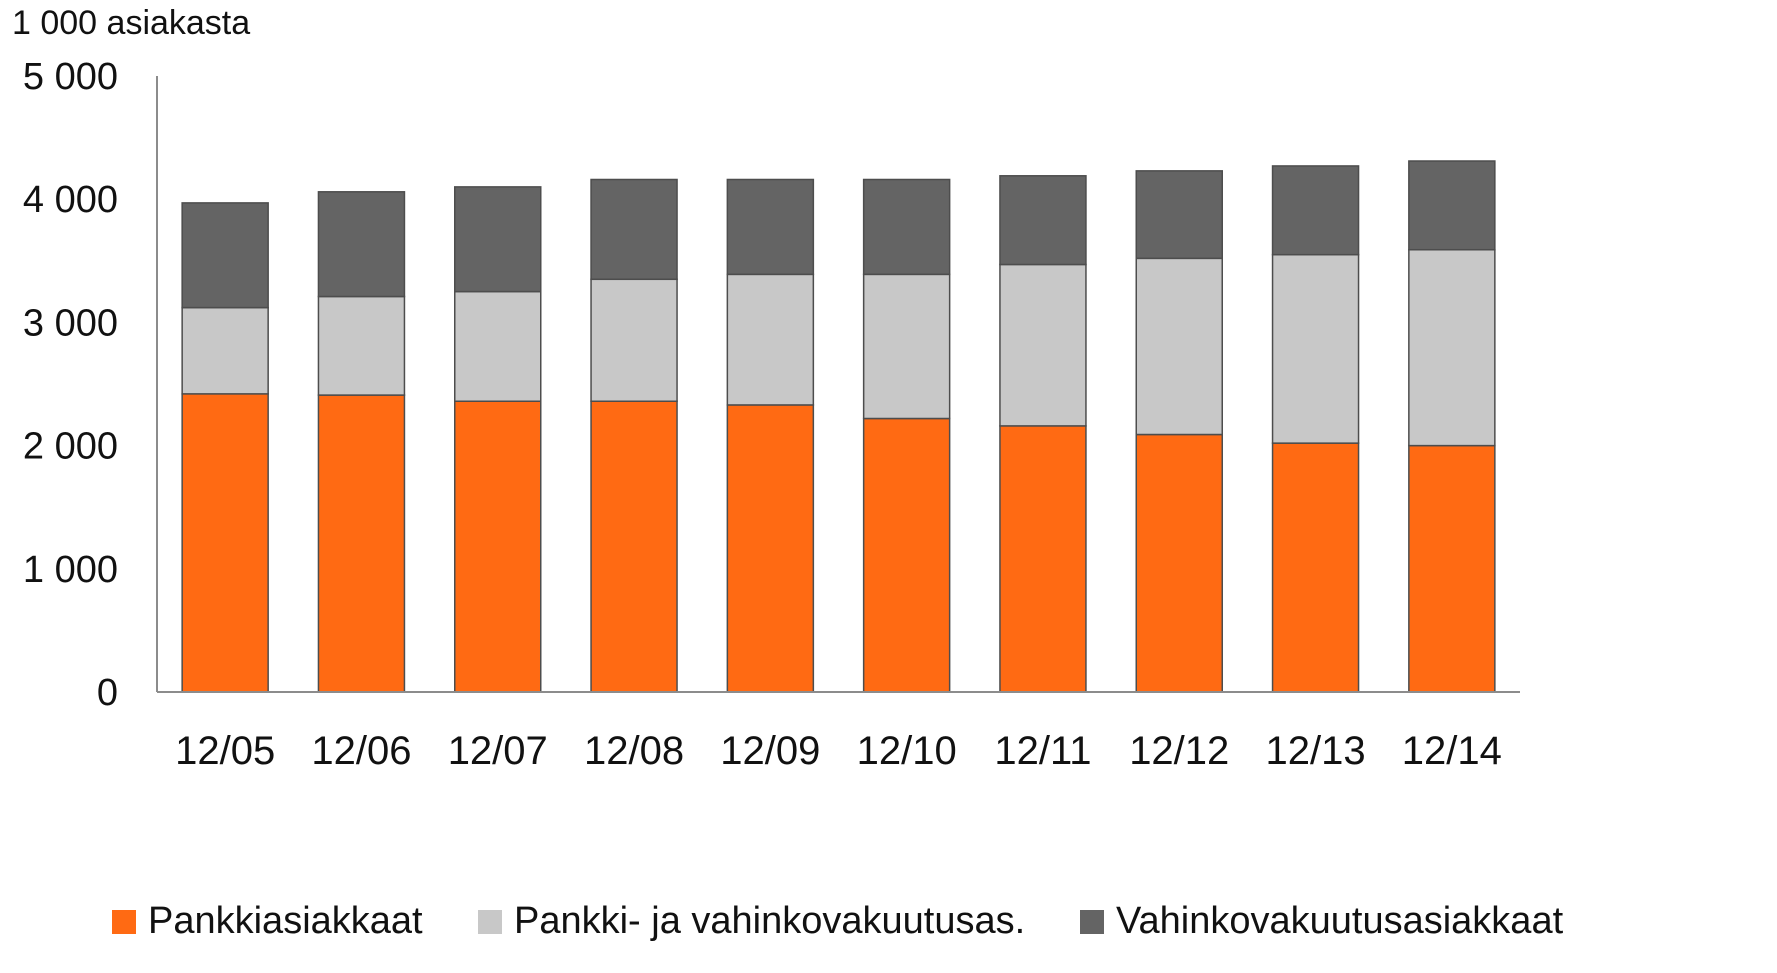 The height and width of the screenshot is (973, 1777). What do you see at coordinates (1042, 751) in the screenshot?
I see `x-tick-label: 12/11` at bounding box center [1042, 751].